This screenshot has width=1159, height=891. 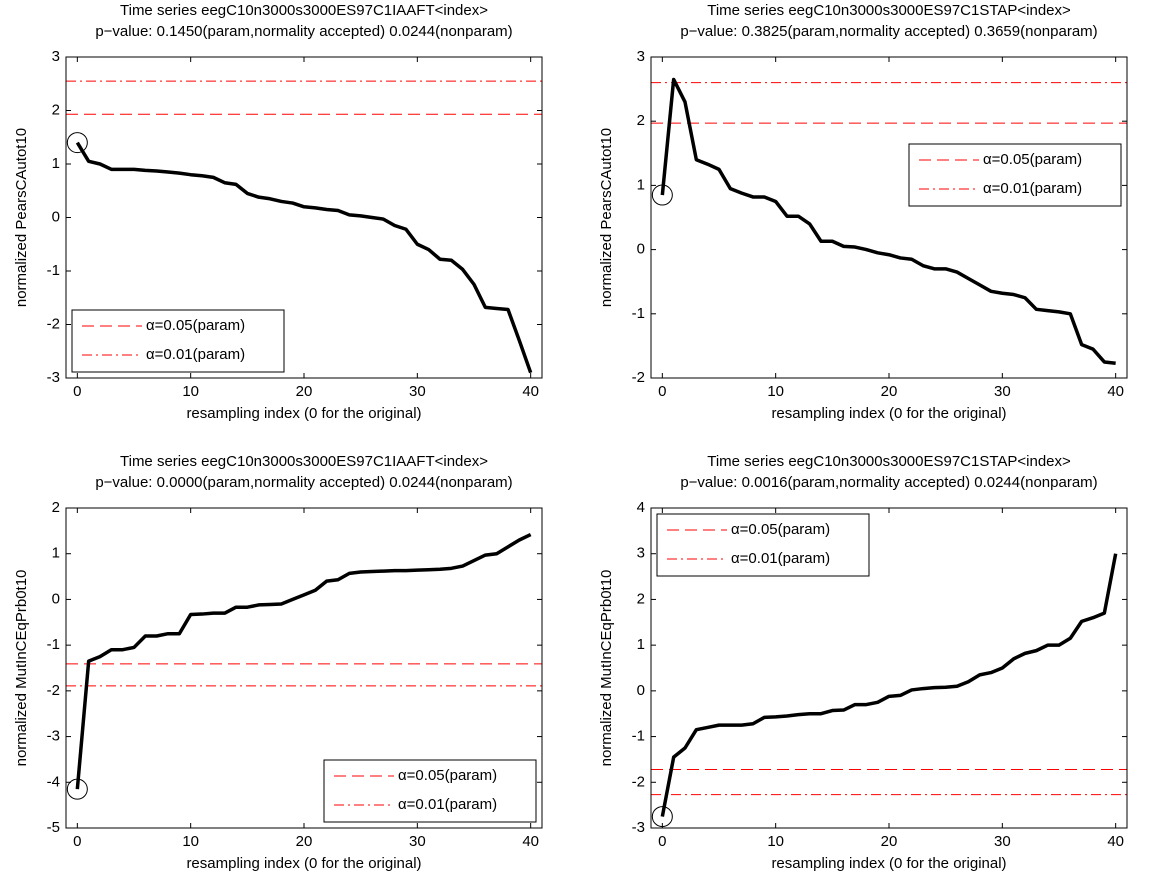 What do you see at coordinates (53, 827) in the screenshot?
I see `y-tick-label: -5` at bounding box center [53, 827].